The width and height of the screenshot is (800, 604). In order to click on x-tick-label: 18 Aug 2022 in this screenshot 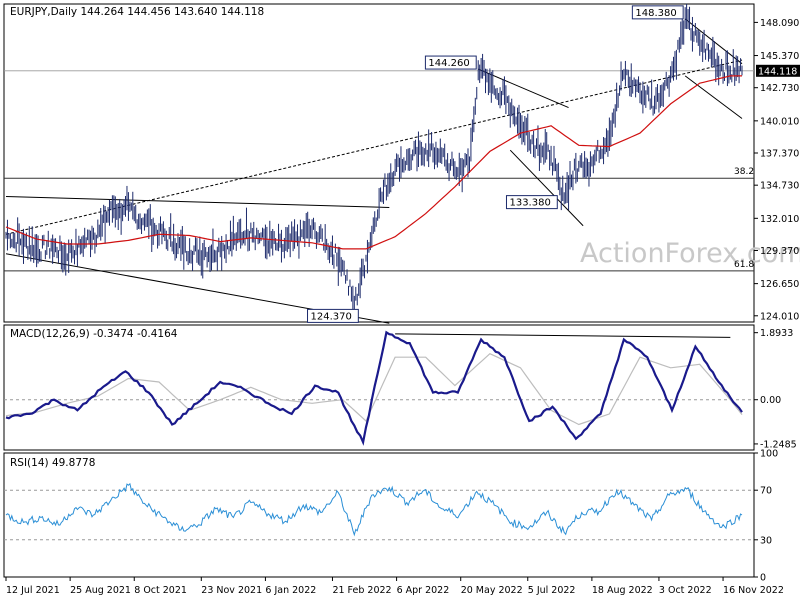, I will do `click(622, 590)`.